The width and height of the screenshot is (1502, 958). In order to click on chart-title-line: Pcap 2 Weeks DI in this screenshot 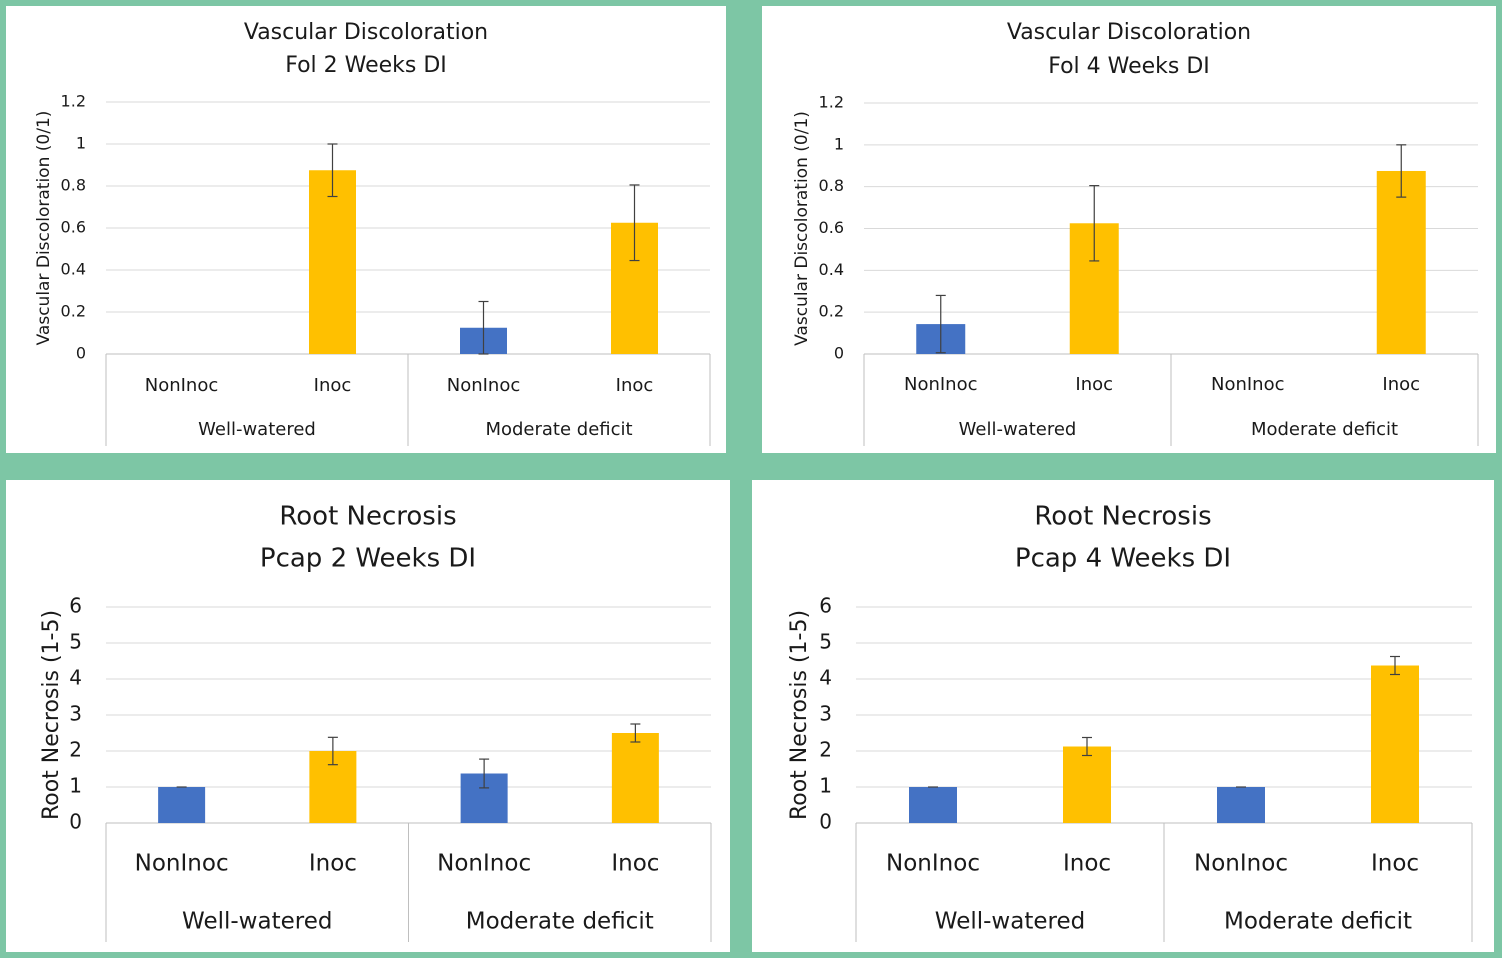, I will do `click(368, 559)`.